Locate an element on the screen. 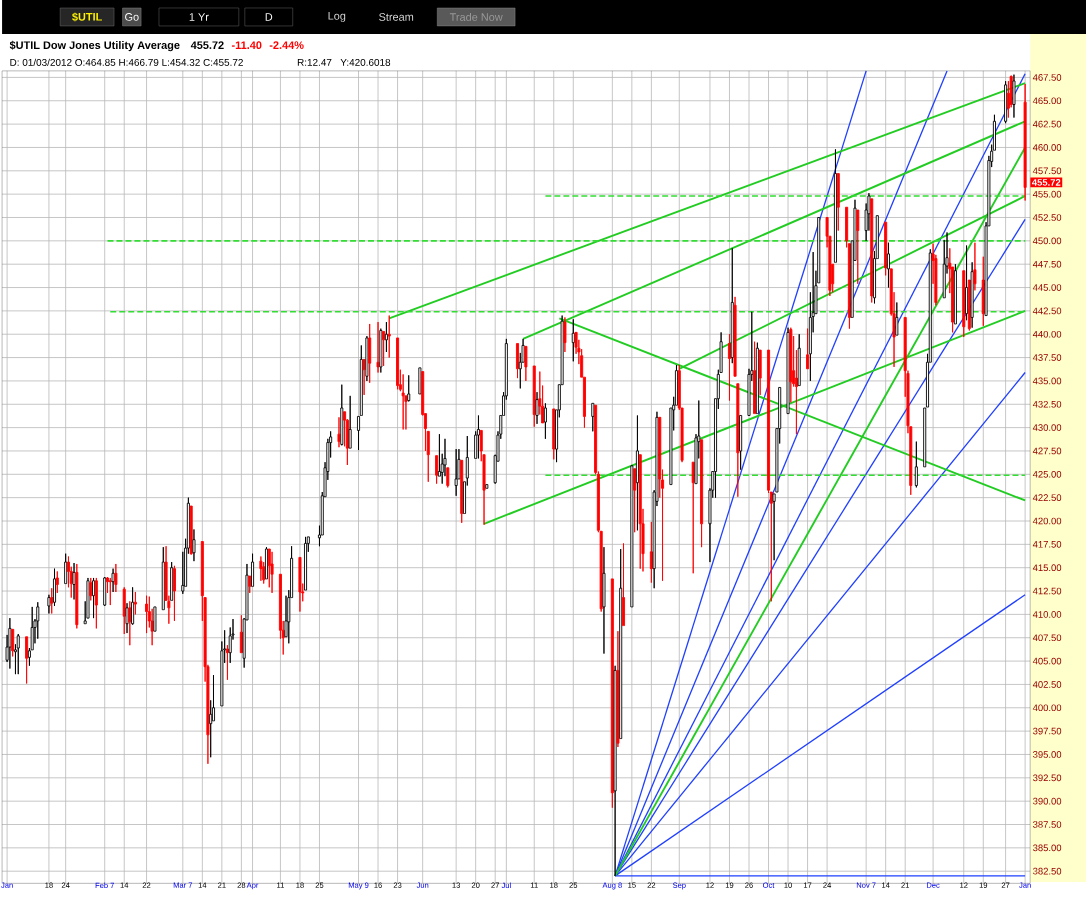 The height and width of the screenshot is (898, 1086). chart-title: $UTIL Dow Jones Utility Average is located at coordinates (94, 46).